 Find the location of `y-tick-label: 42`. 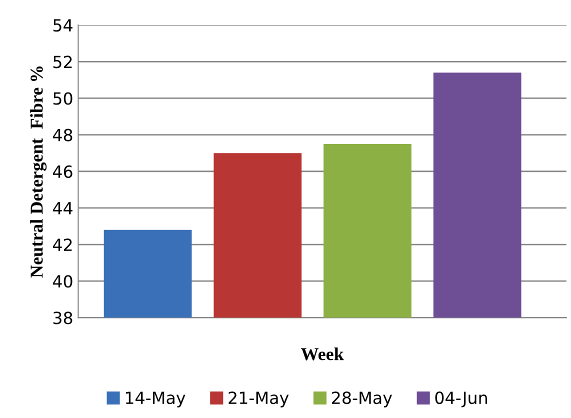

y-tick-label: 42 is located at coordinates (62, 244).